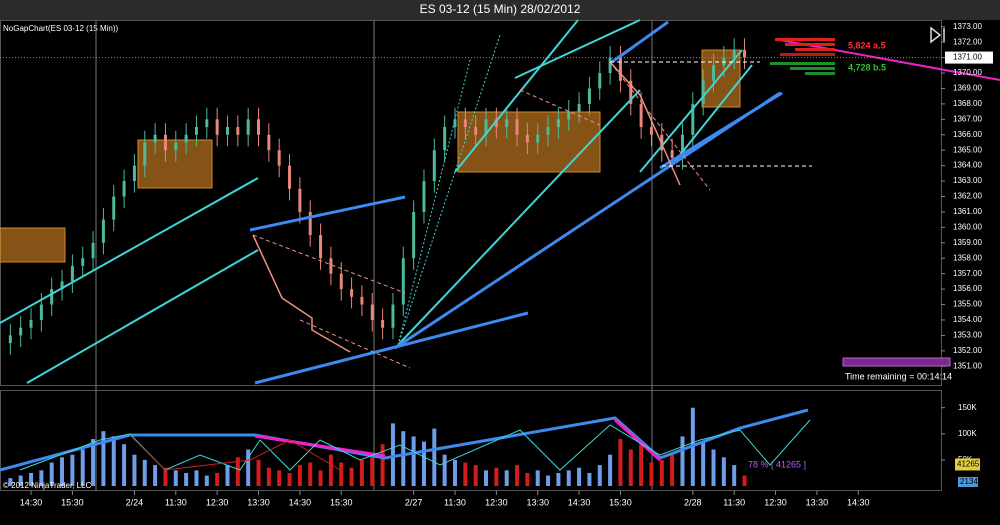 Image resolution: width=1000 pixels, height=525 pixels. I want to click on secondary-volume-label: 2134, so click(969, 481).